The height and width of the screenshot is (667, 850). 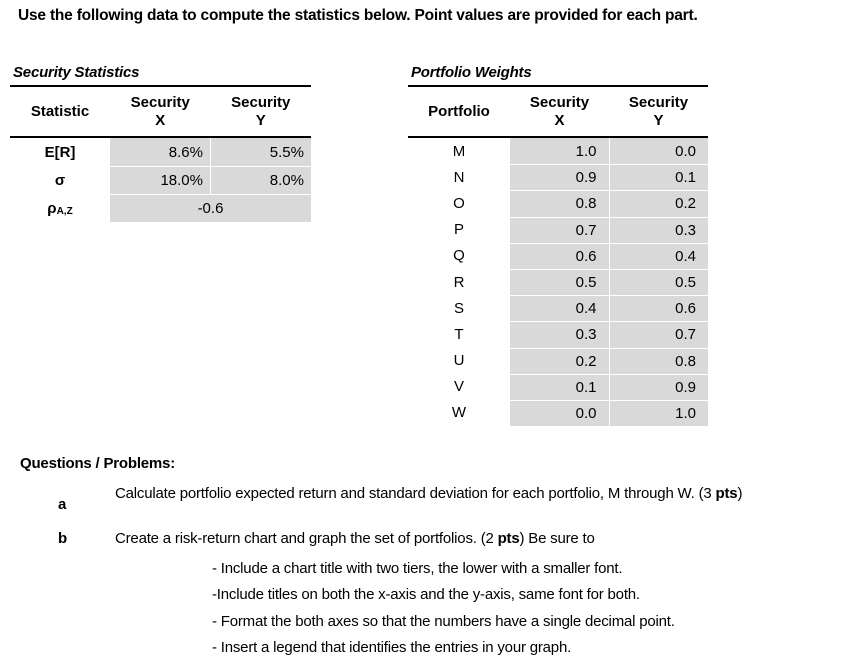 What do you see at coordinates (63, 538) in the screenshot?
I see `question-label-b: b` at bounding box center [63, 538].